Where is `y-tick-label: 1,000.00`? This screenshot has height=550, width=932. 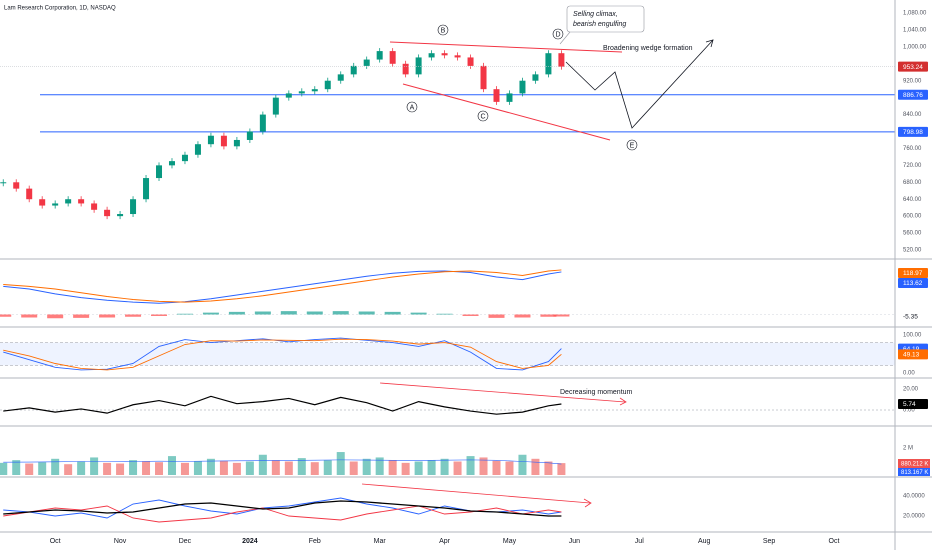 y-tick-label: 1,000.00 is located at coordinates (915, 47).